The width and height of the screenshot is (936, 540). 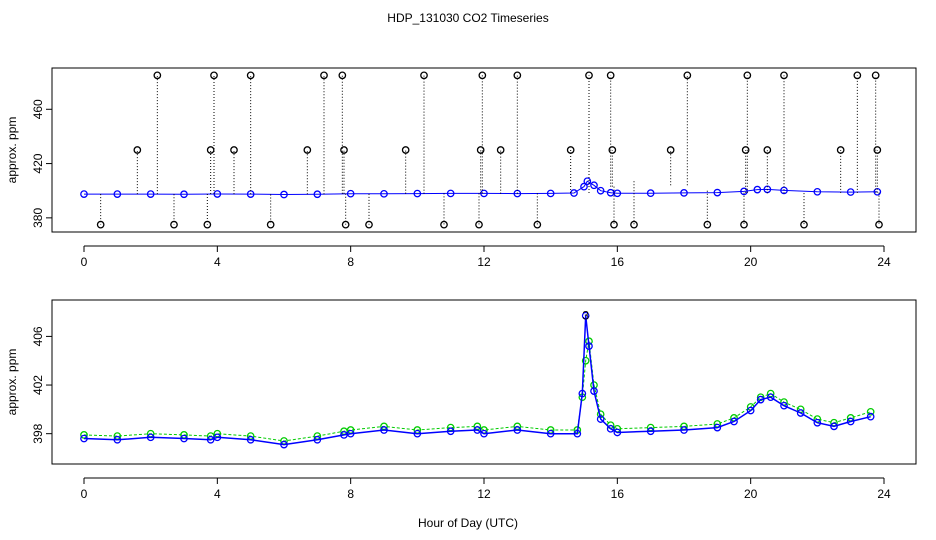 I want to click on y-tick-label: 380, so click(x=38, y=218).